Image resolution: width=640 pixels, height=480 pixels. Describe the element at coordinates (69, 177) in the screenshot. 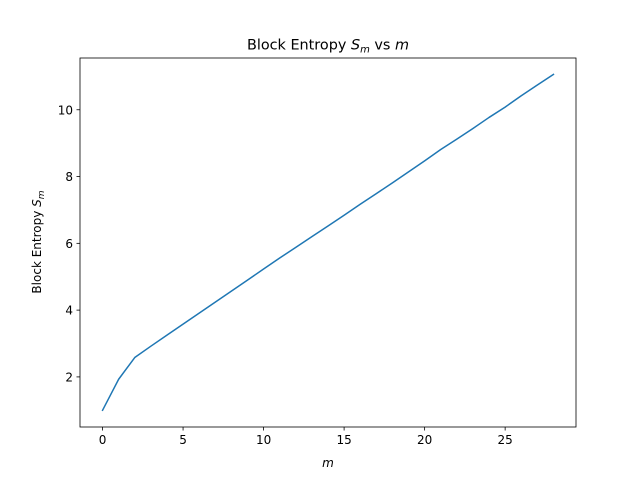

I see `y-tick-label: 8` at that location.